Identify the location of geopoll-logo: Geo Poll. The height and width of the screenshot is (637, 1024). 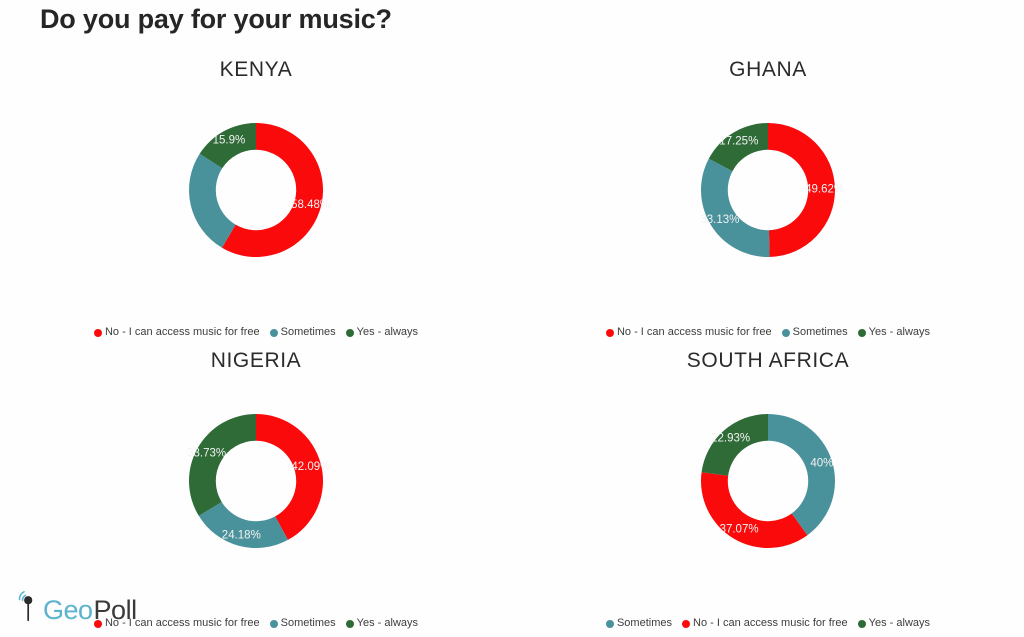
(75, 607).